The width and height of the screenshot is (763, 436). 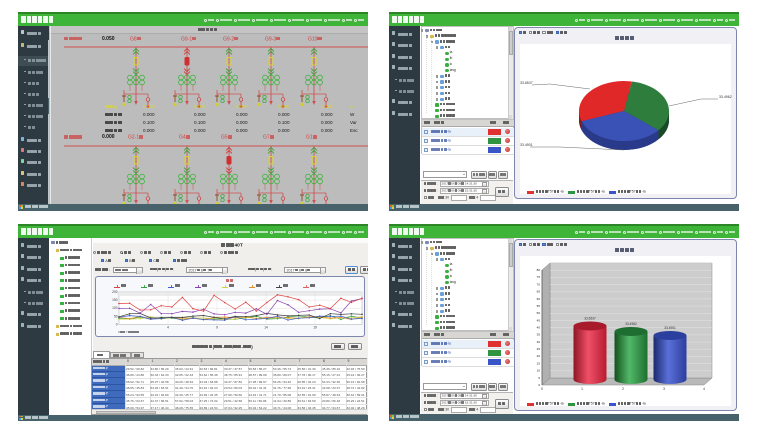 What do you see at coordinates (539, 349) in the screenshot?
I see `svg-text: 25` at bounding box center [539, 349].